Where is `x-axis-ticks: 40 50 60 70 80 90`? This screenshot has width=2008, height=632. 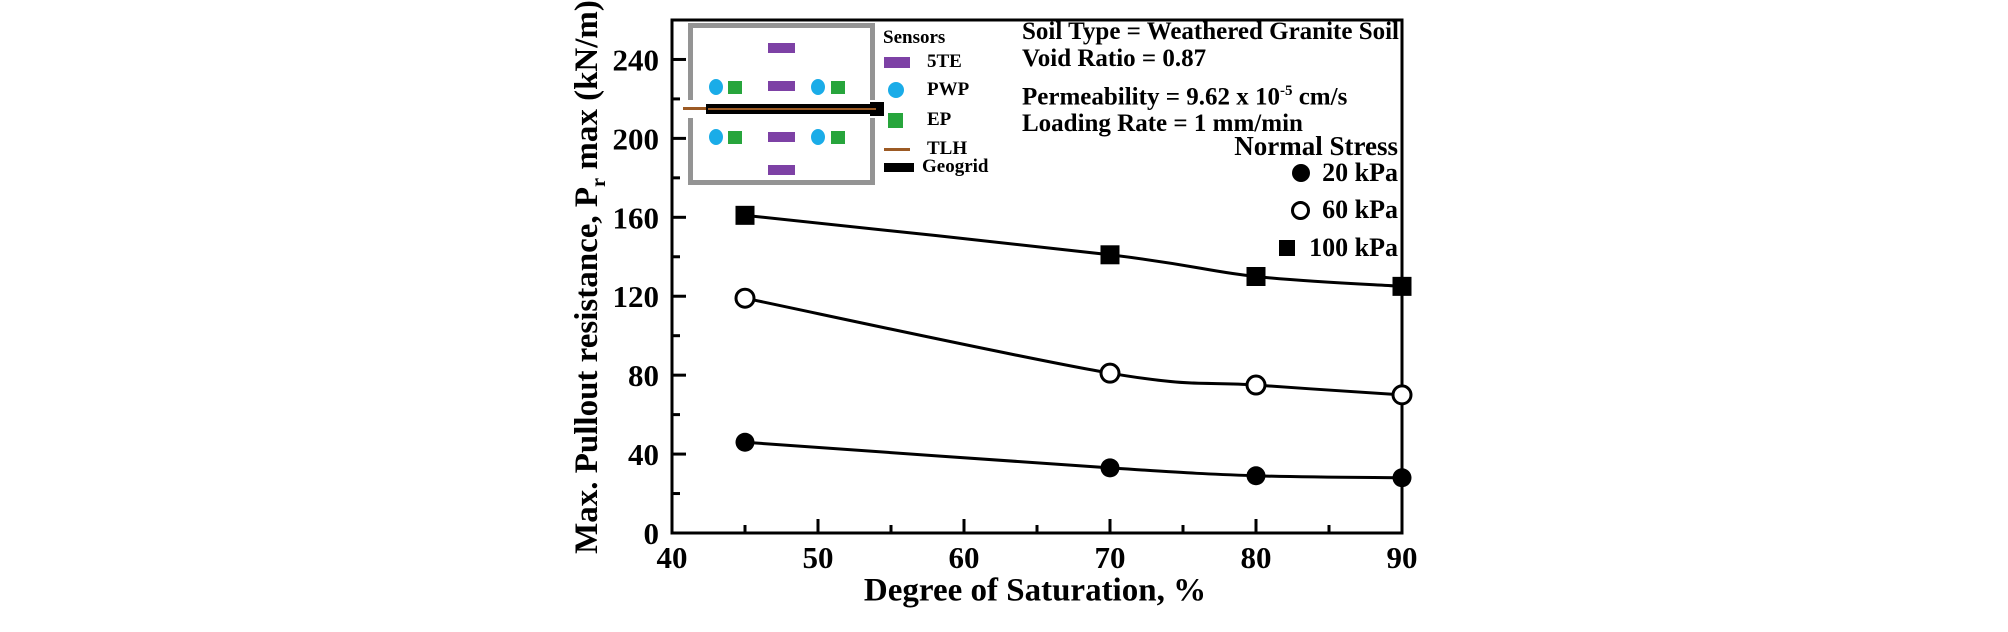
x-axis-ticks: 40 50 60 70 80 90 is located at coordinates (1037, 547).